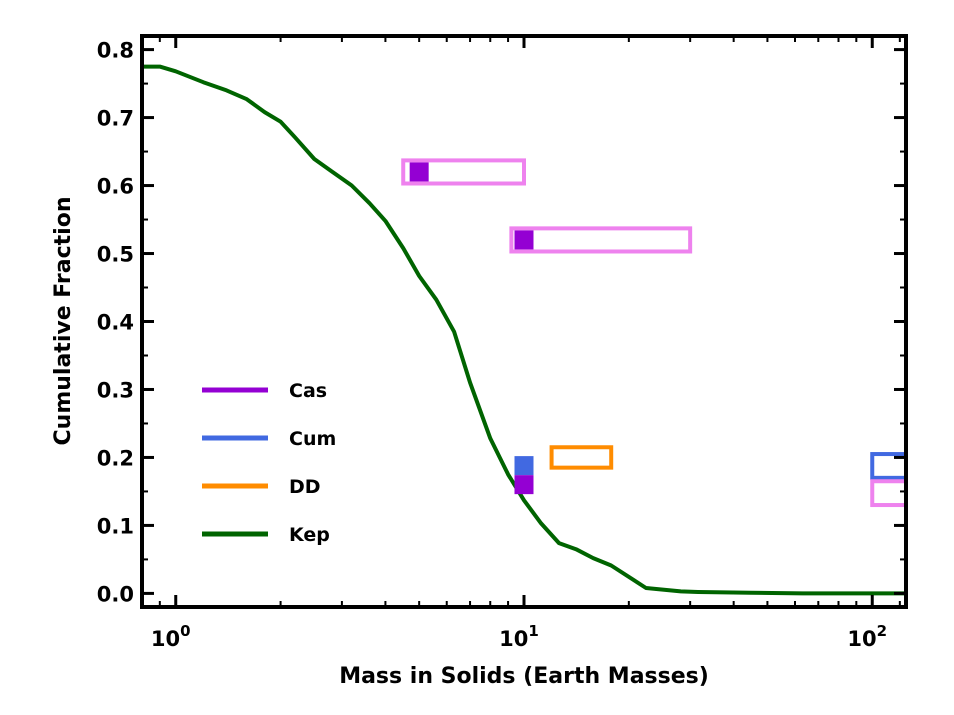 The height and width of the screenshot is (715, 954). I want to click on x-tick-exponent: 2, so click(882, 631).